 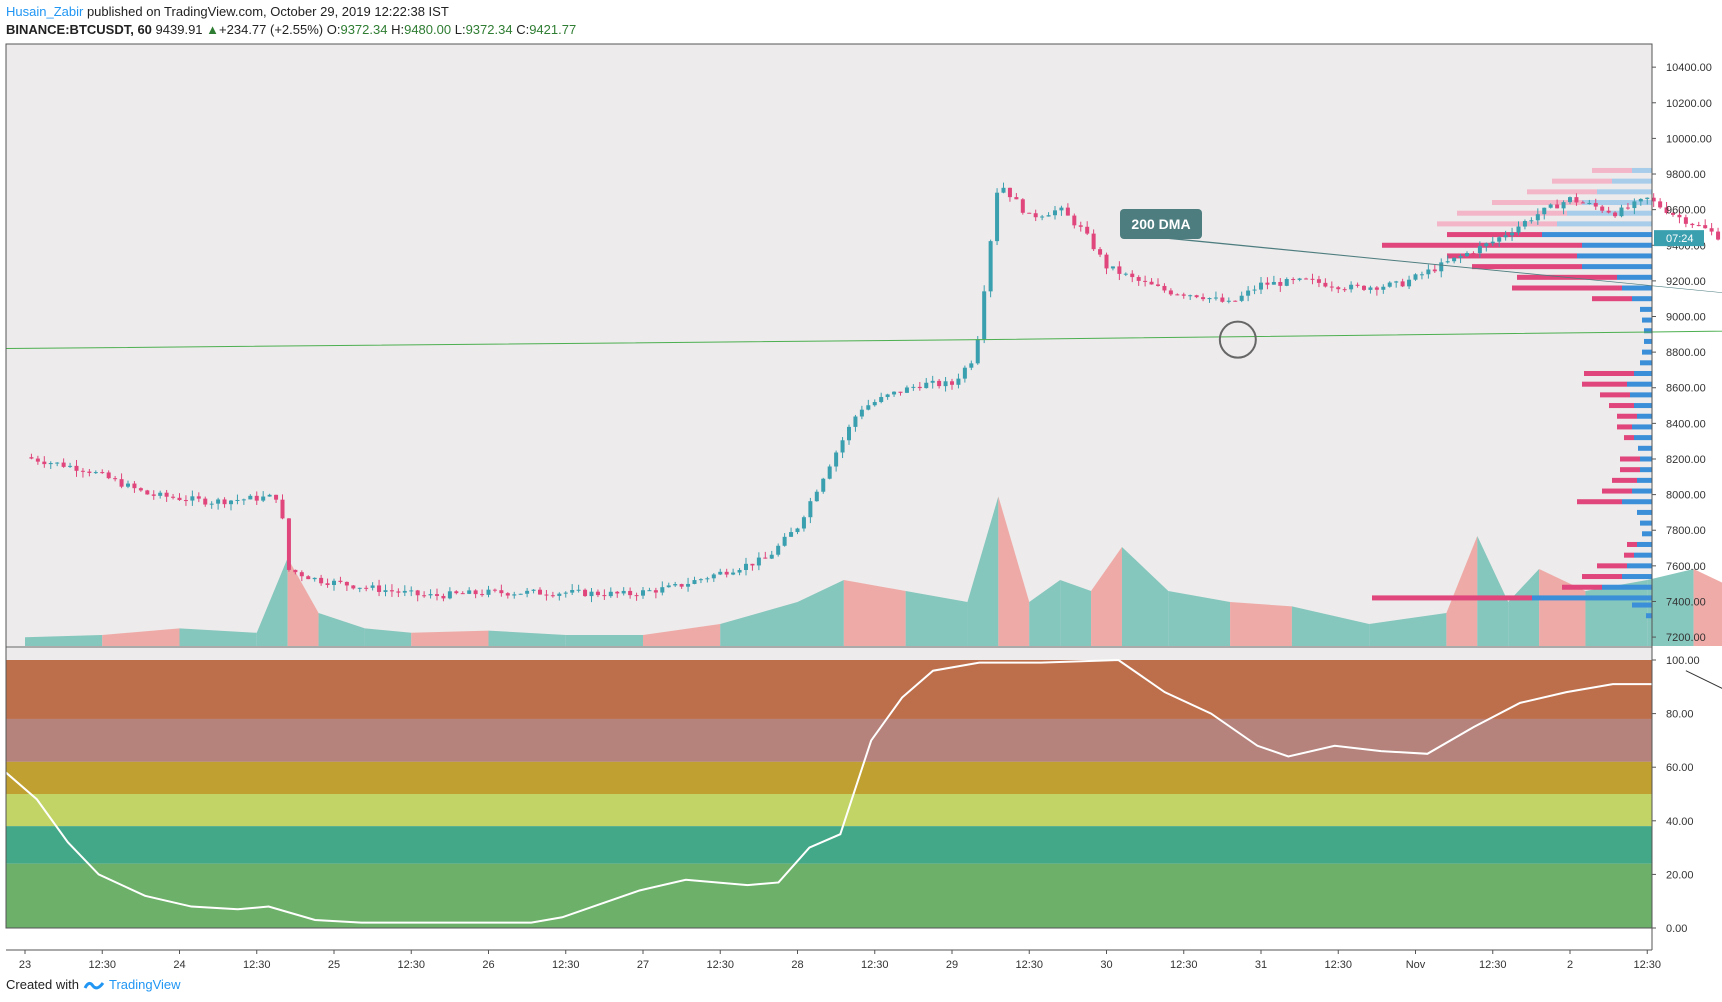 What do you see at coordinates (45, 11) in the screenshot?
I see `author-link: Husain_Zabir` at bounding box center [45, 11].